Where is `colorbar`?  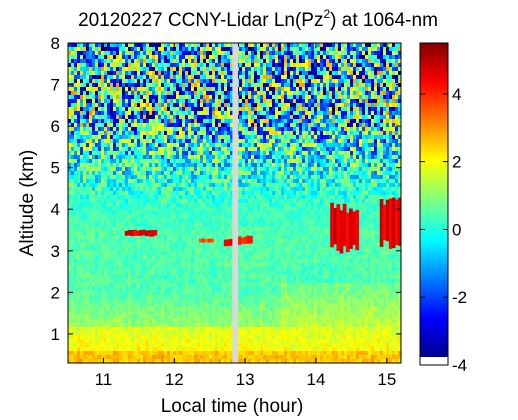 colorbar is located at coordinates (434, 200).